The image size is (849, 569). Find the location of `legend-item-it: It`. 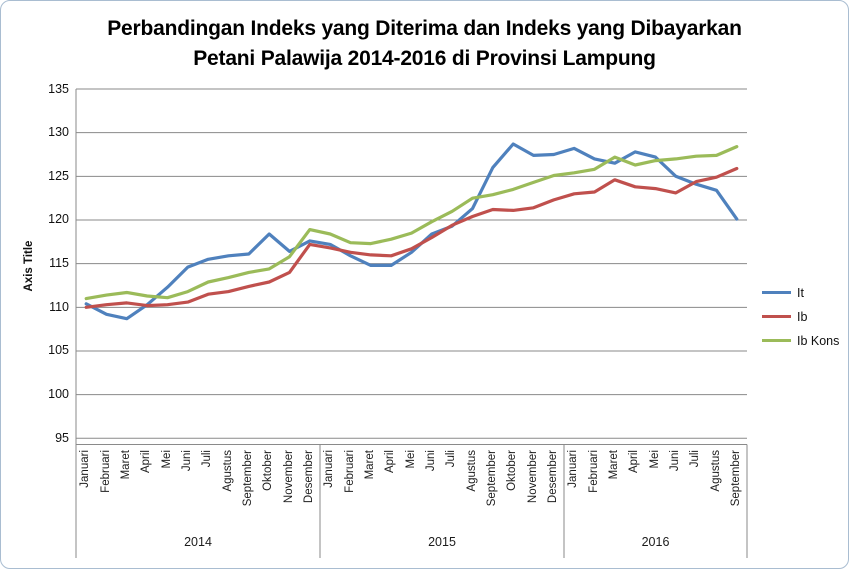

legend-item-it: It is located at coordinates (800, 292).